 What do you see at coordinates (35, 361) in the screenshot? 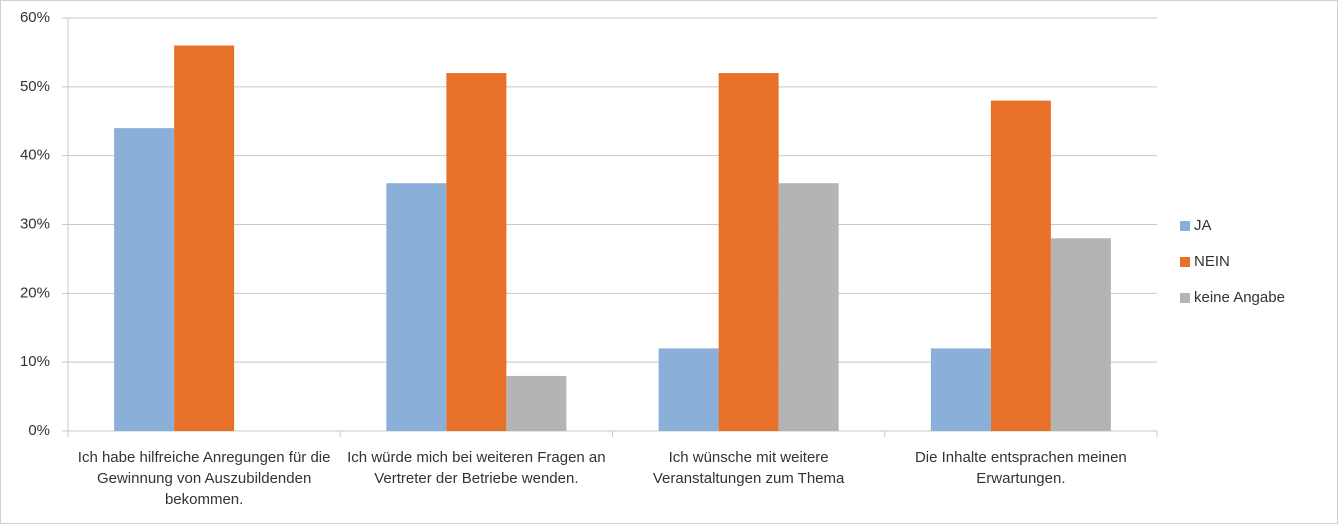
I see `y-tick-label: 10%` at bounding box center [35, 361].